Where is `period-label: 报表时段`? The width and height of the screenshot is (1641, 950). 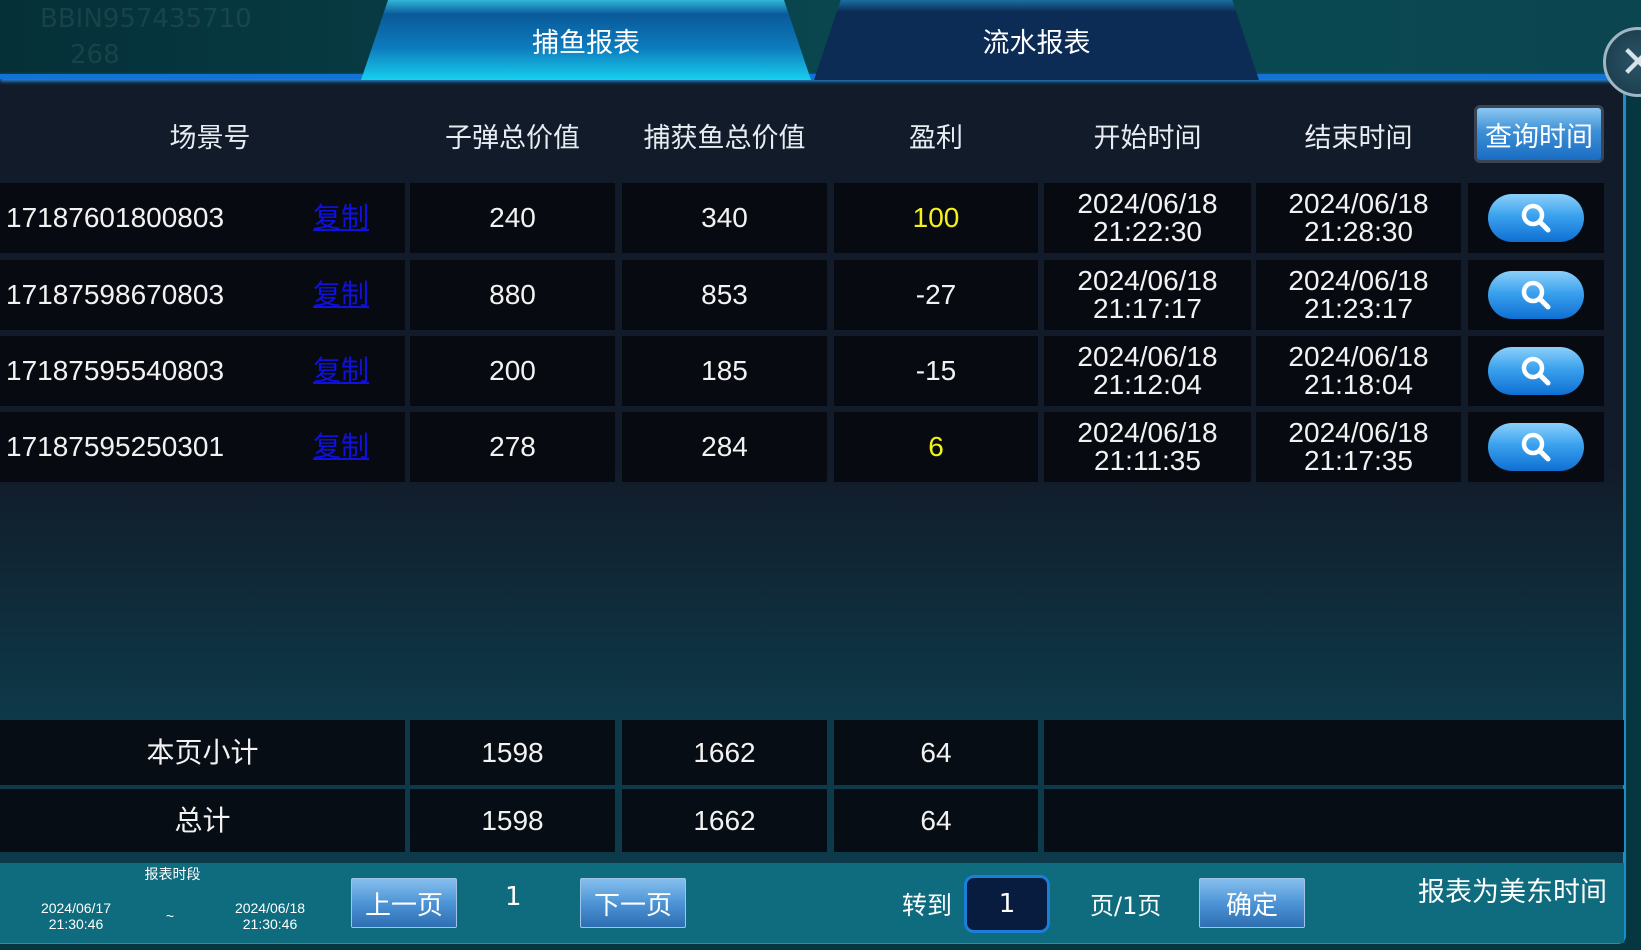 period-label: 报表时段 is located at coordinates (172, 874).